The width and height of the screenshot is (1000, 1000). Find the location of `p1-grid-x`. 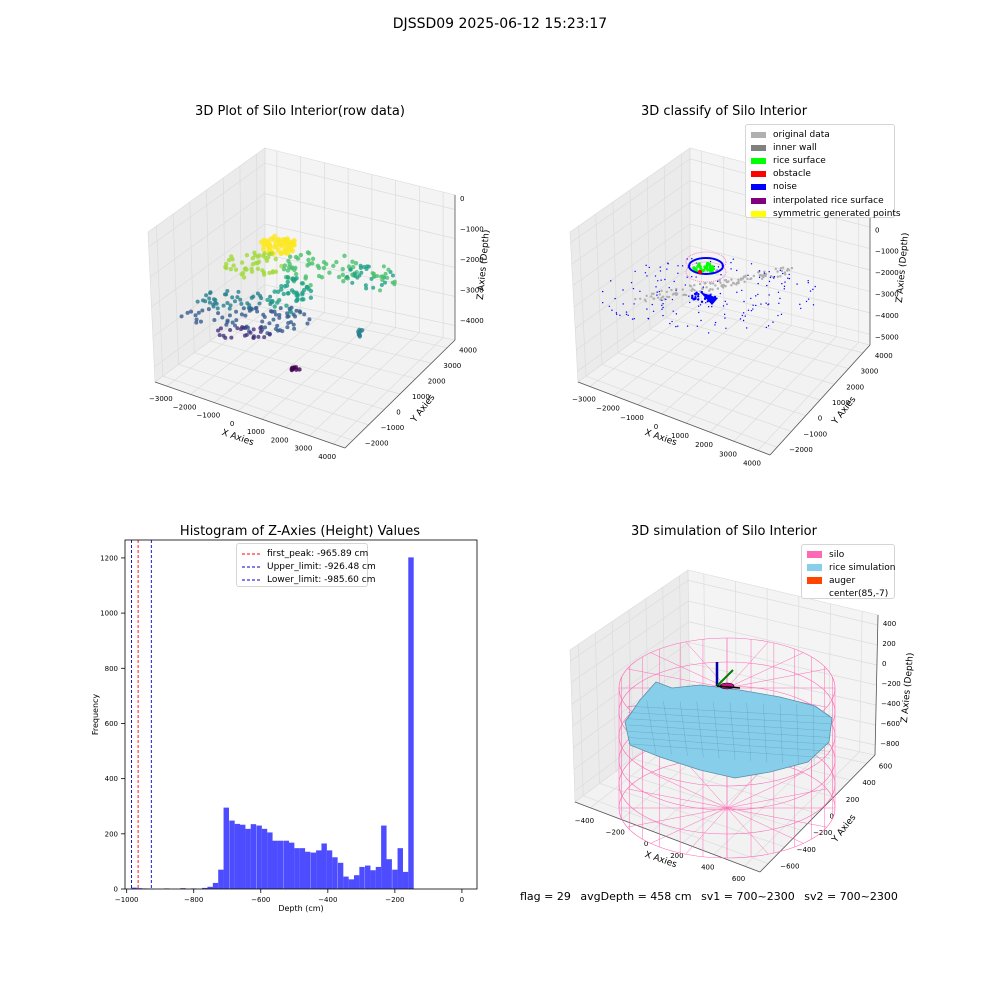

p1-grid-x is located at coordinates (388, 318).